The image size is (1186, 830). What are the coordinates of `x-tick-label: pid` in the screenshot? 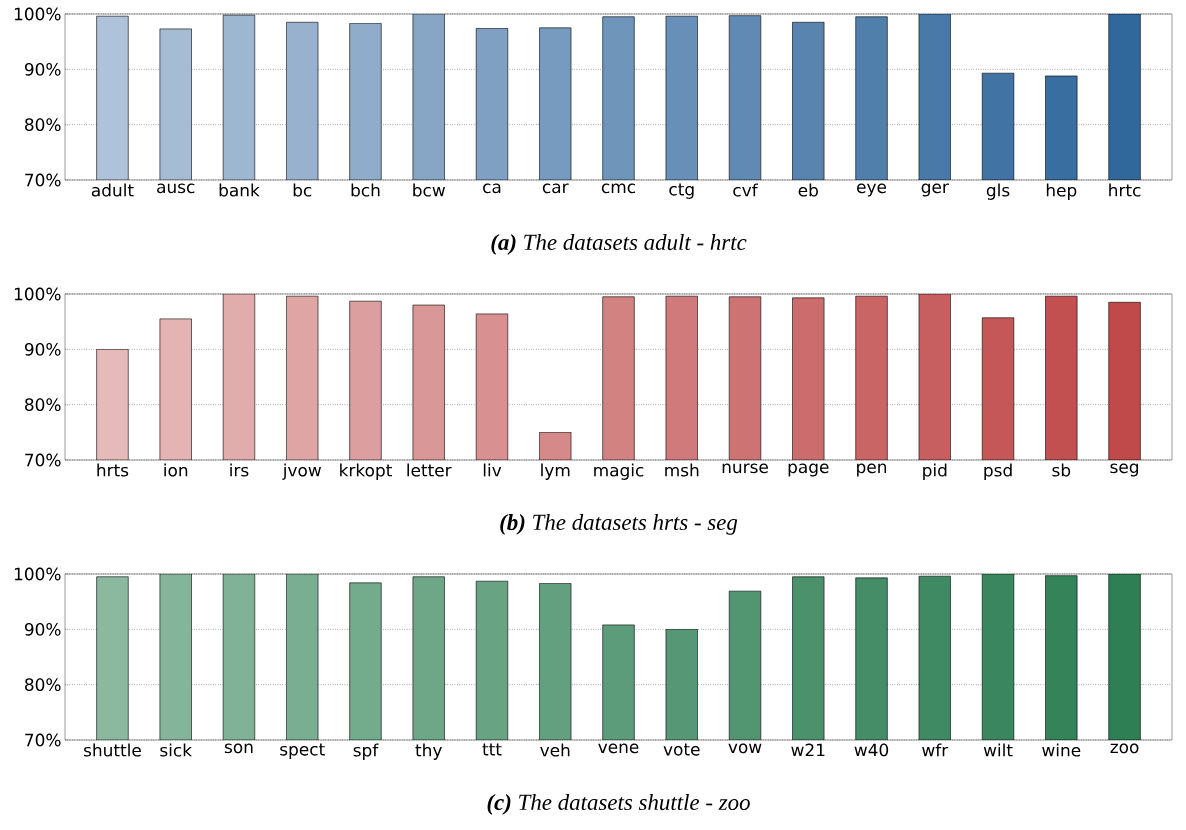 It's located at (935, 471).